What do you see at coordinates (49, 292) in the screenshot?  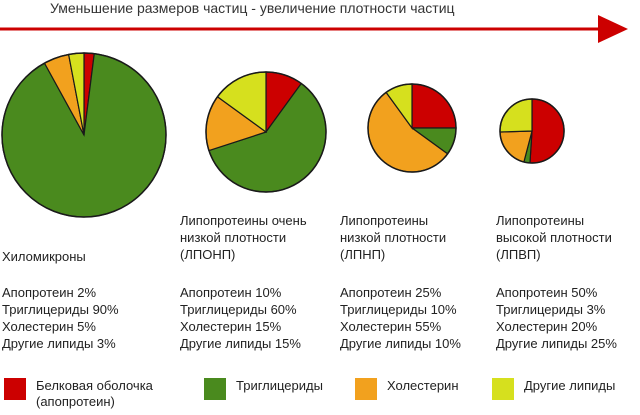 I see `composition-protein: Апопротеин 2%` at bounding box center [49, 292].